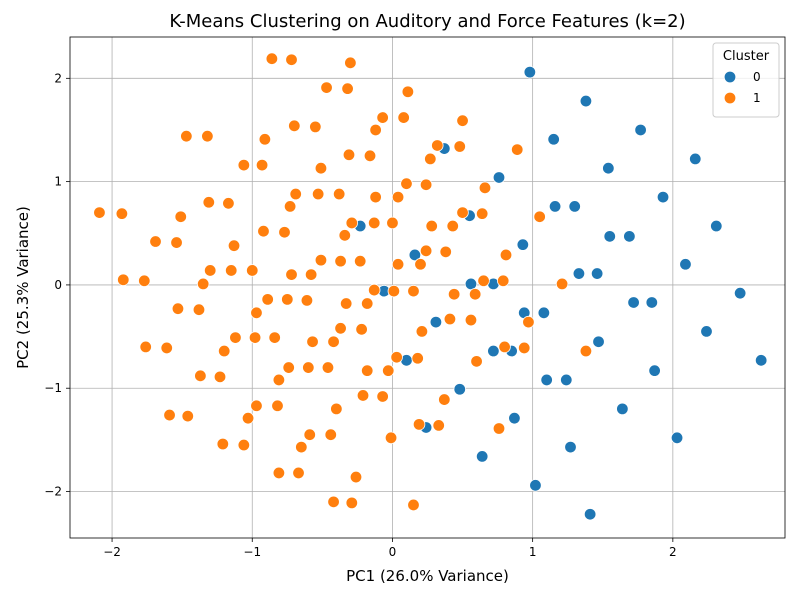 The image size is (800, 600). I want to click on x-tick-label: −1, so click(252, 552).